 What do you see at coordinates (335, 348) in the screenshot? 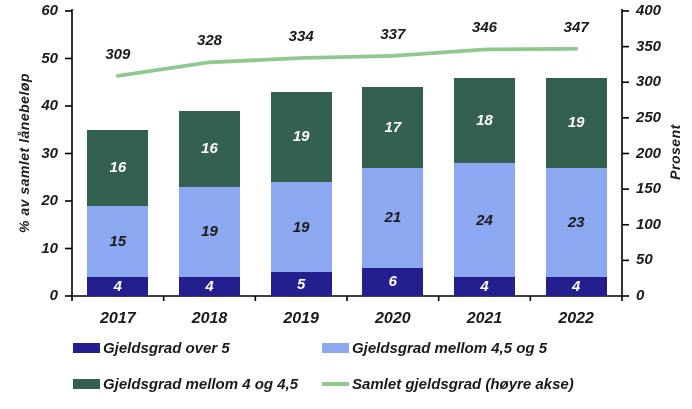
I see `legend-swatch-light-blue` at bounding box center [335, 348].